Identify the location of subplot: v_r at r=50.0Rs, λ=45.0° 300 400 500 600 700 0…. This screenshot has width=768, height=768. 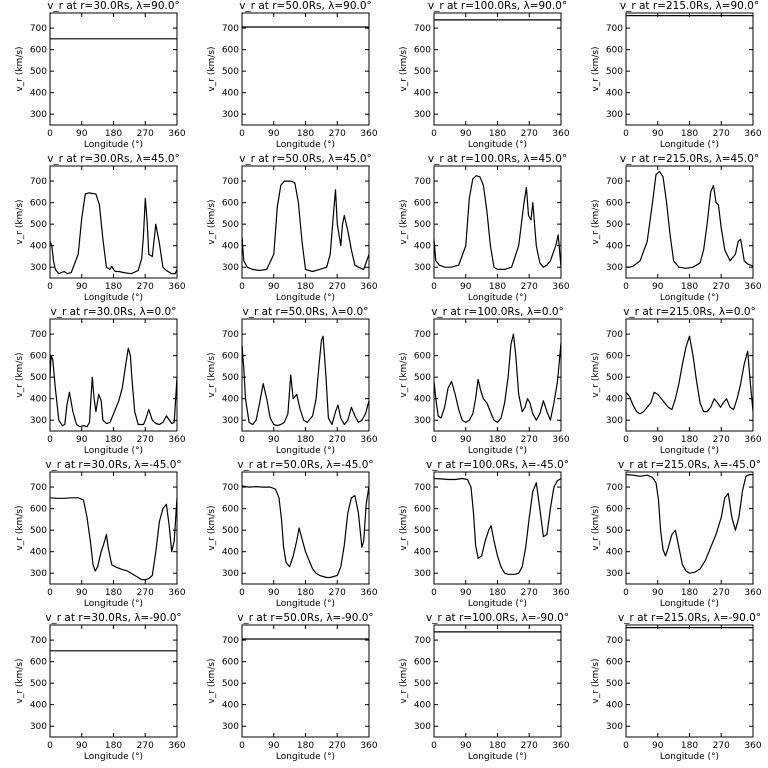
(292, 228).